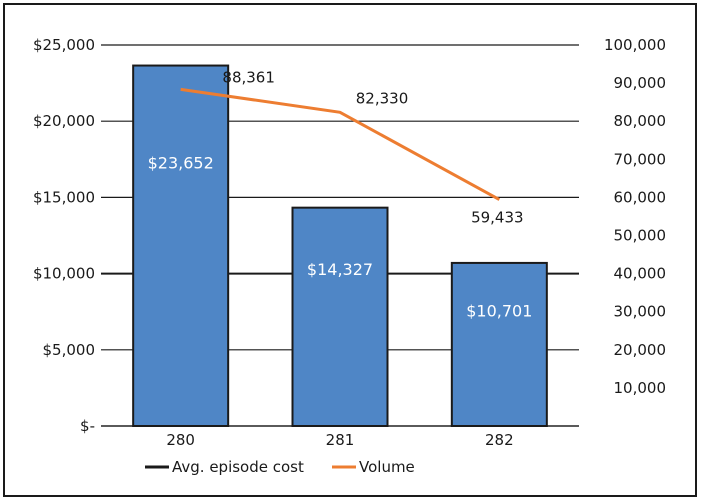 The height and width of the screenshot is (502, 702). What do you see at coordinates (180, 440) in the screenshot?
I see `x-tick-label: 280` at bounding box center [180, 440].